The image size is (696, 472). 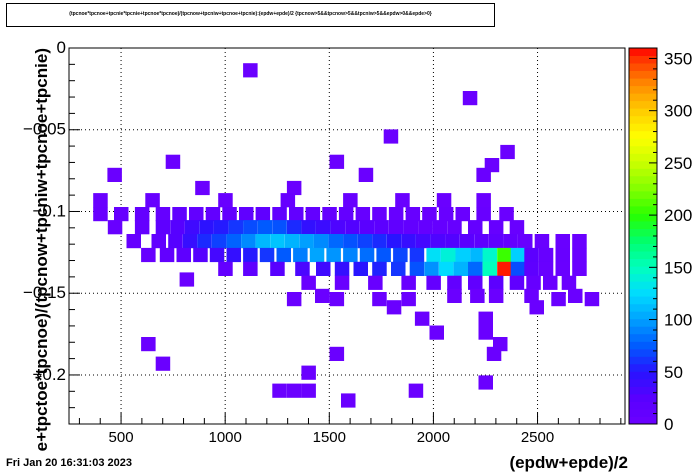 I want to click on color-scale-label: 0, so click(x=668, y=424).